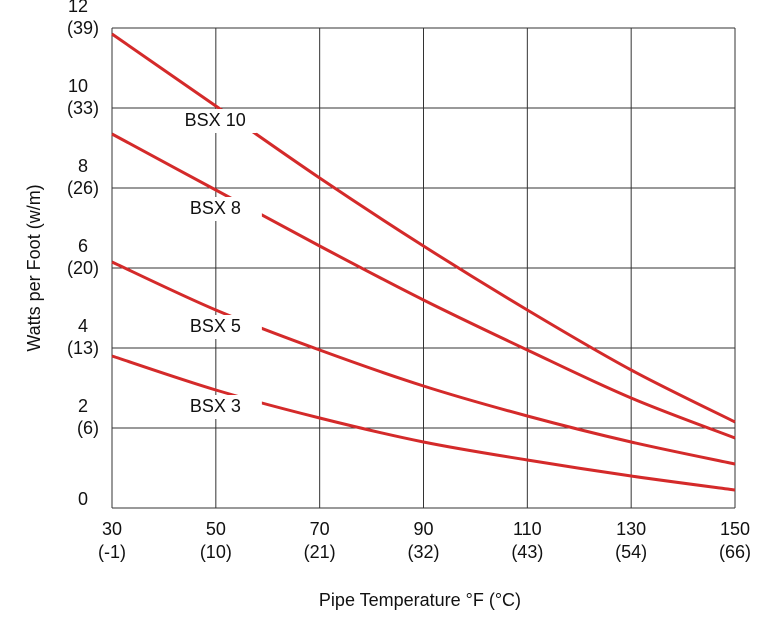 Image resolution: width=774 pixels, height=632 pixels. I want to click on y-tick-label-6: 6, so click(83, 246).